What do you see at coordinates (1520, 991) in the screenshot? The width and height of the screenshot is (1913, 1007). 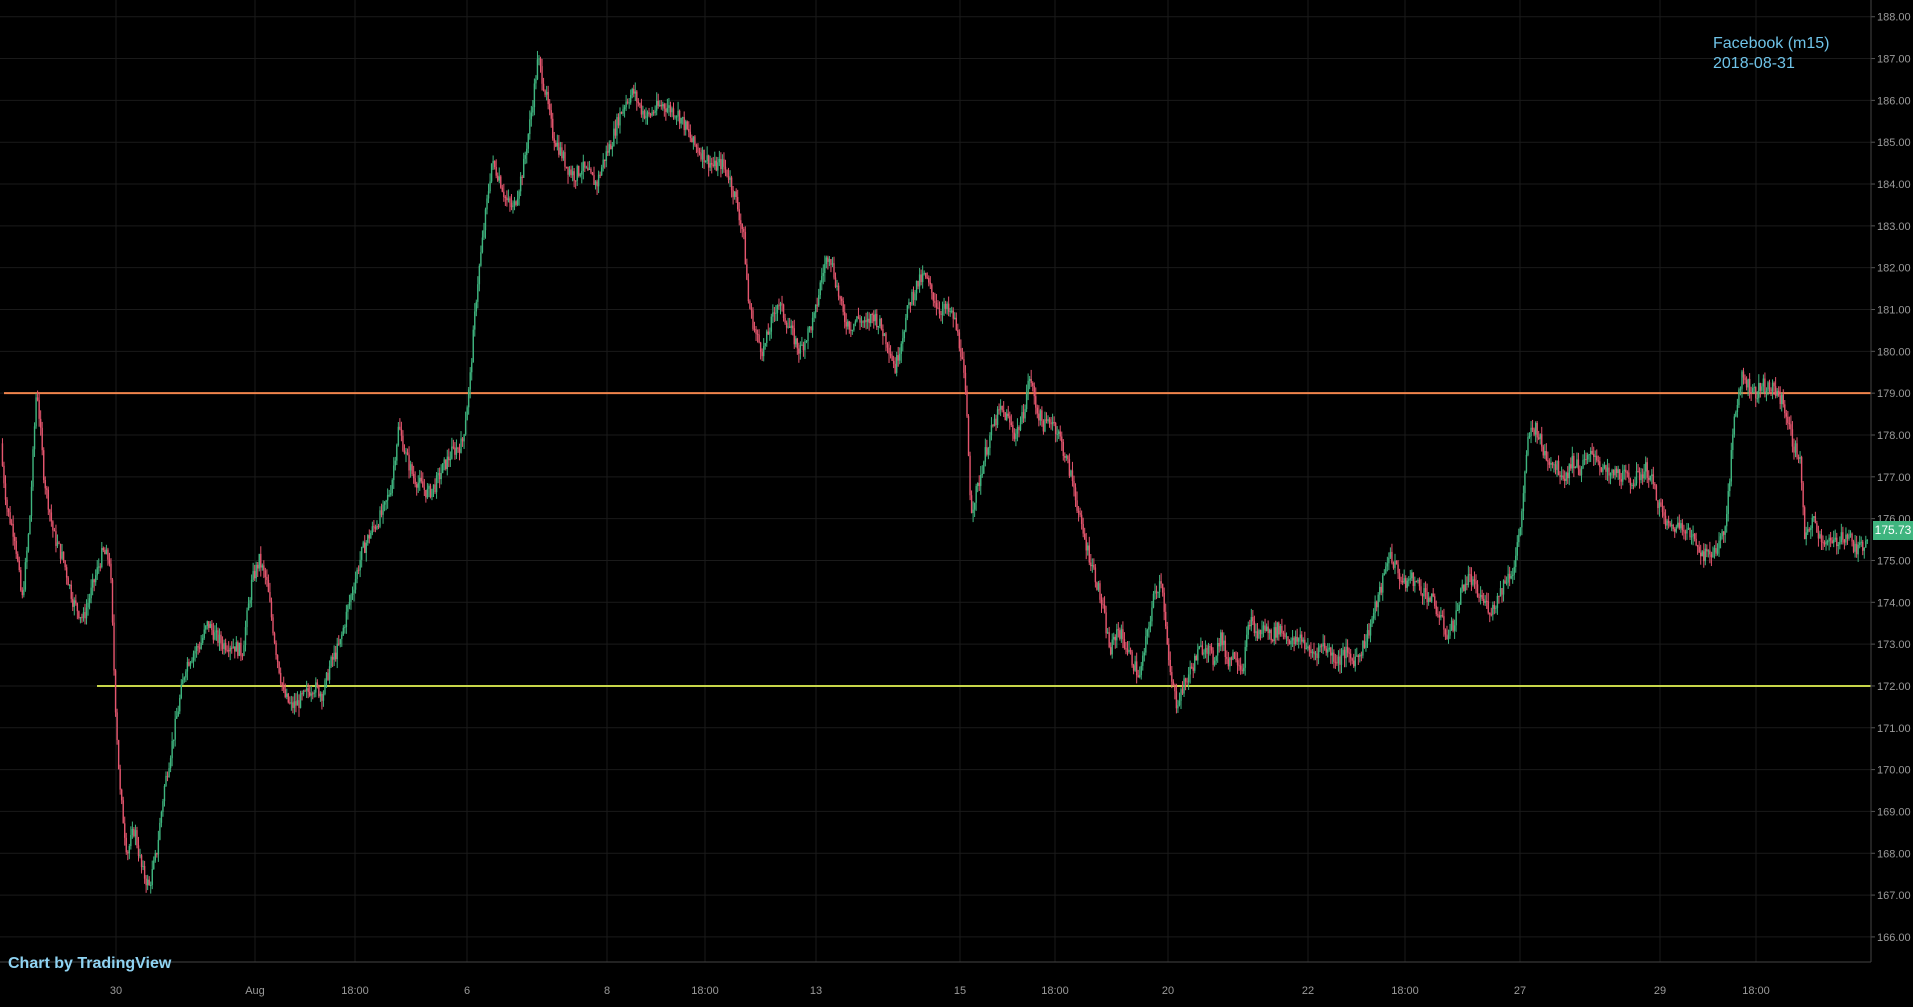 I see `x-tick-label: 27` at bounding box center [1520, 991].